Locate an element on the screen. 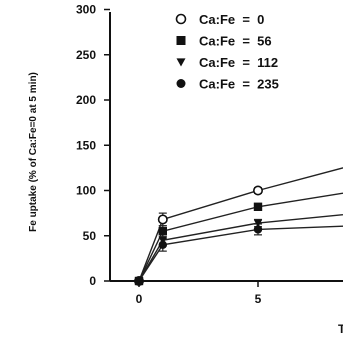  y-ticks: 0 50 100 150 200 250 300 is located at coordinates (93, 145).